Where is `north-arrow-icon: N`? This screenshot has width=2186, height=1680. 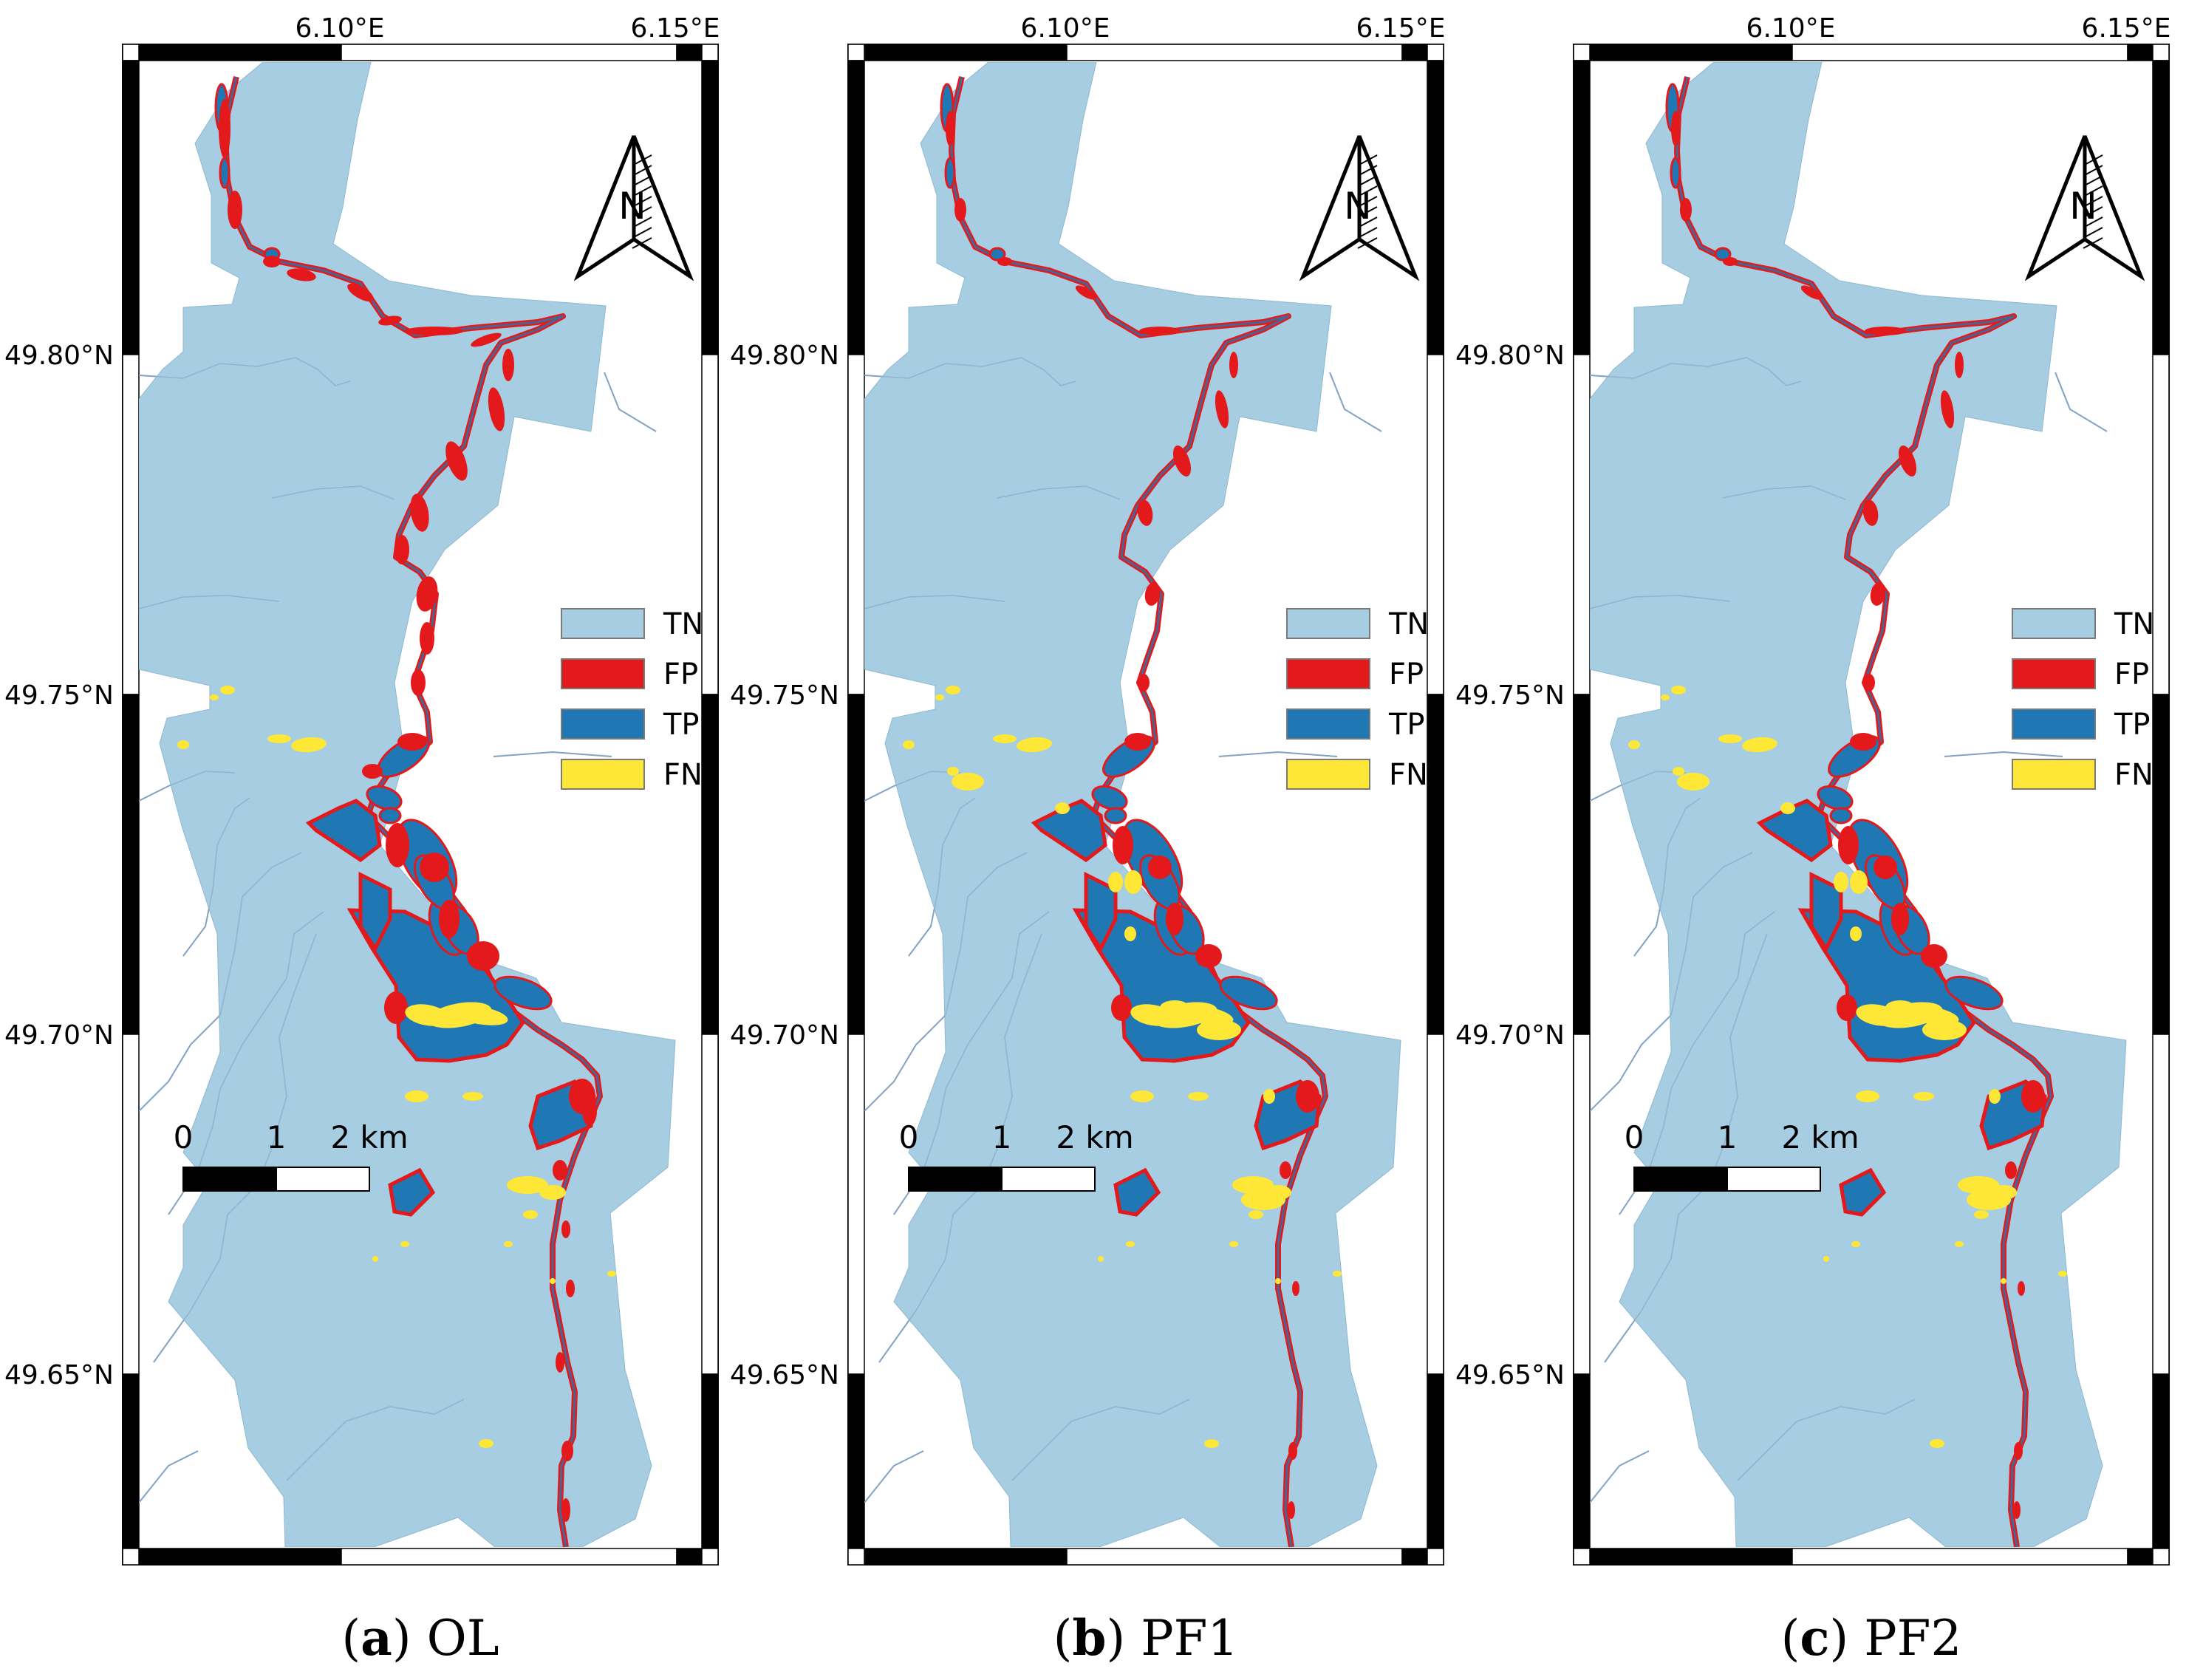
north-arrow-icon: N is located at coordinates (2084, 208).